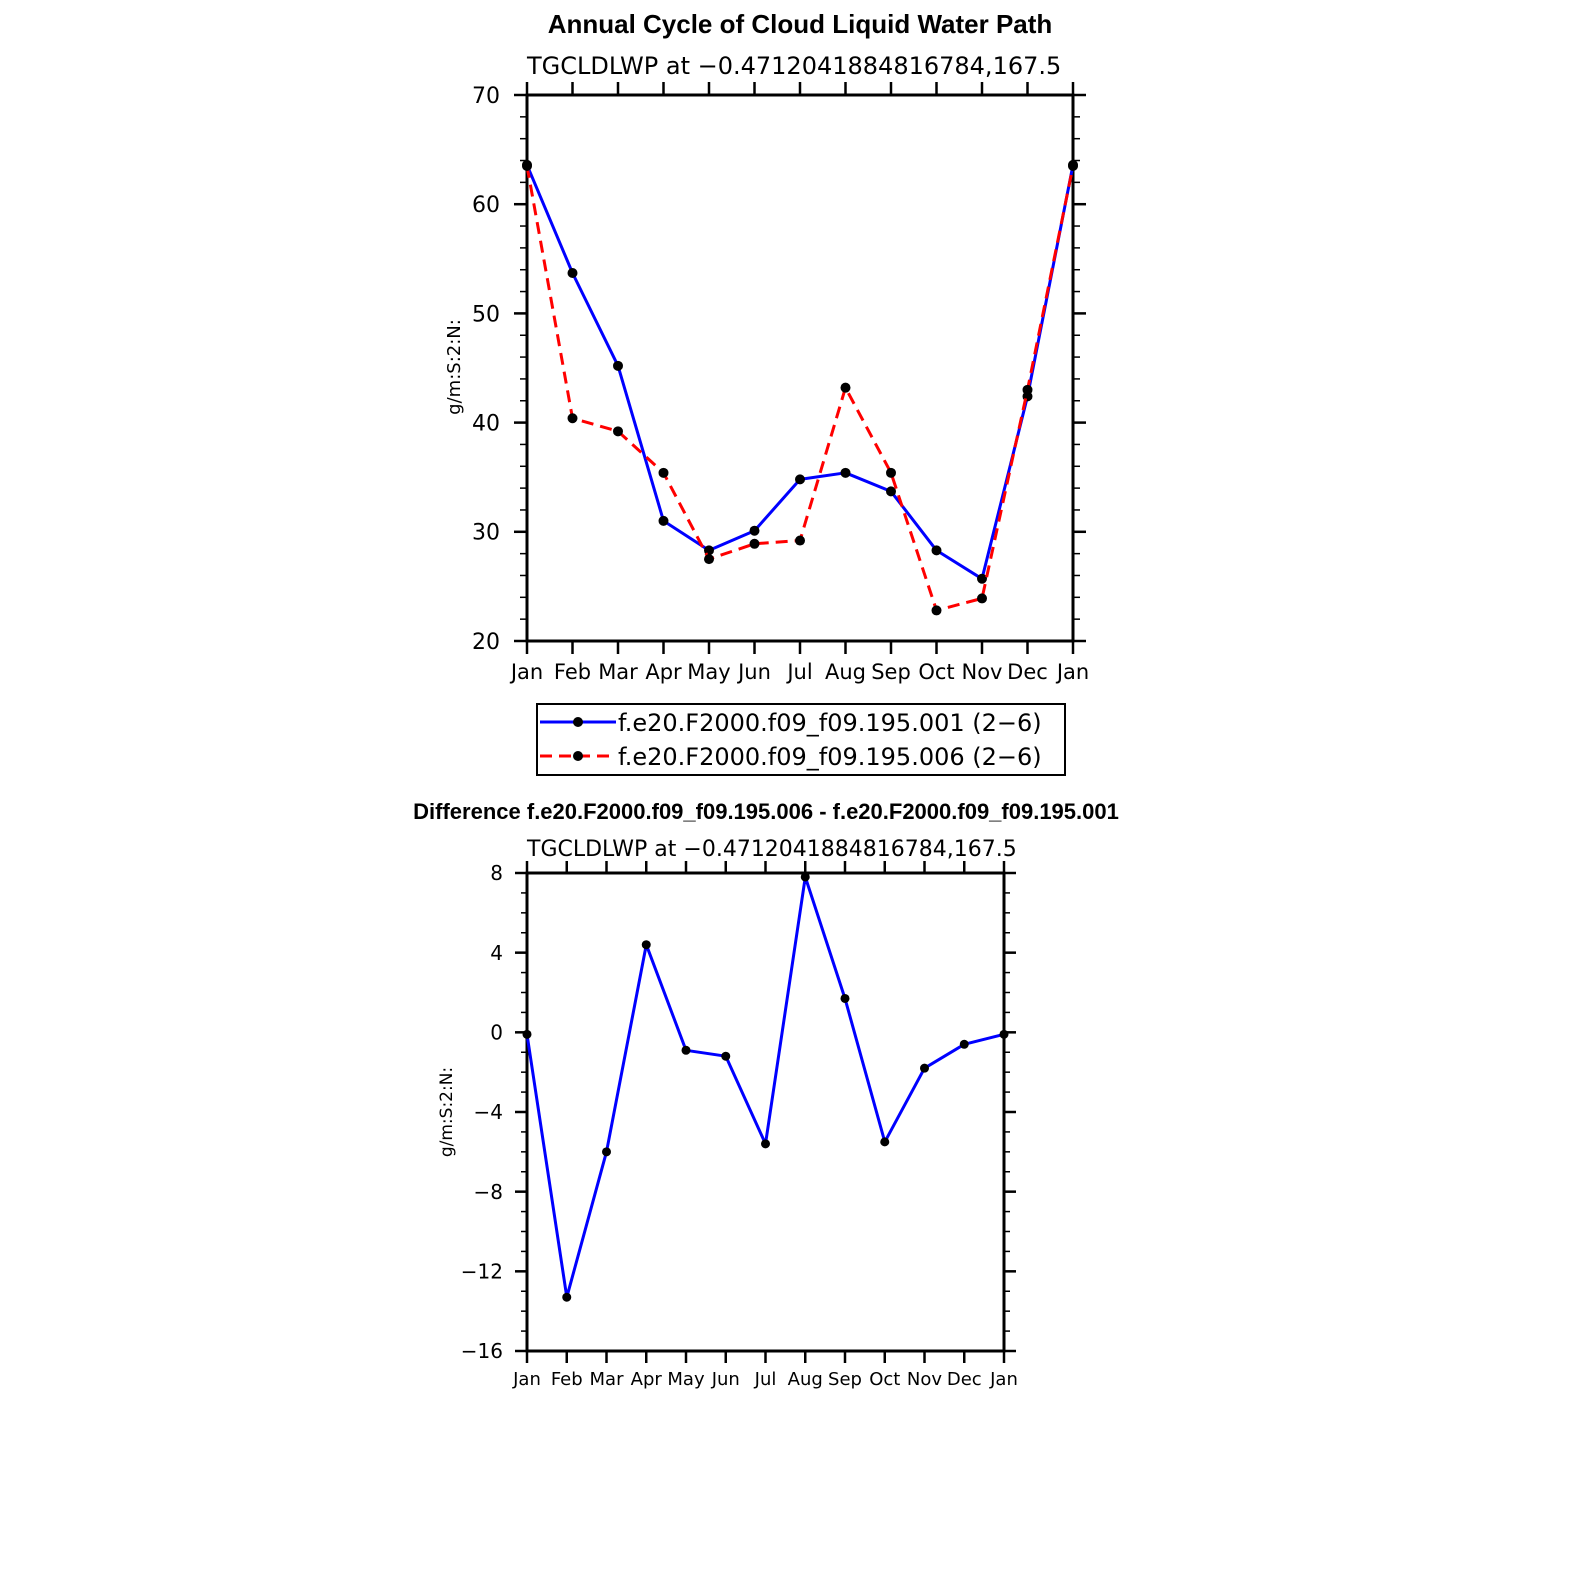  Describe the element at coordinates (482, 1351) in the screenshot. I see `y-tick-label: −16` at that location.